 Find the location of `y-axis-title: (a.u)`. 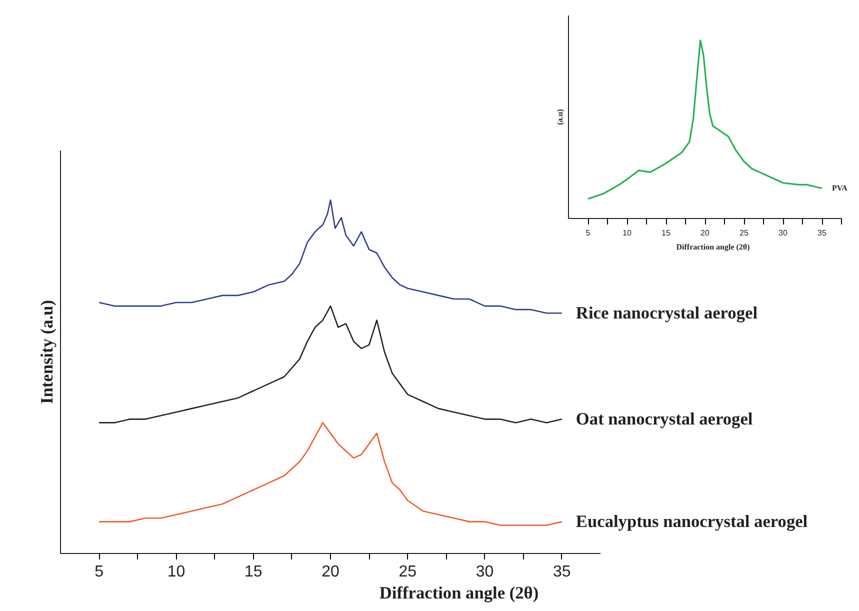

y-axis-title: (a.u) is located at coordinates (560, 116).